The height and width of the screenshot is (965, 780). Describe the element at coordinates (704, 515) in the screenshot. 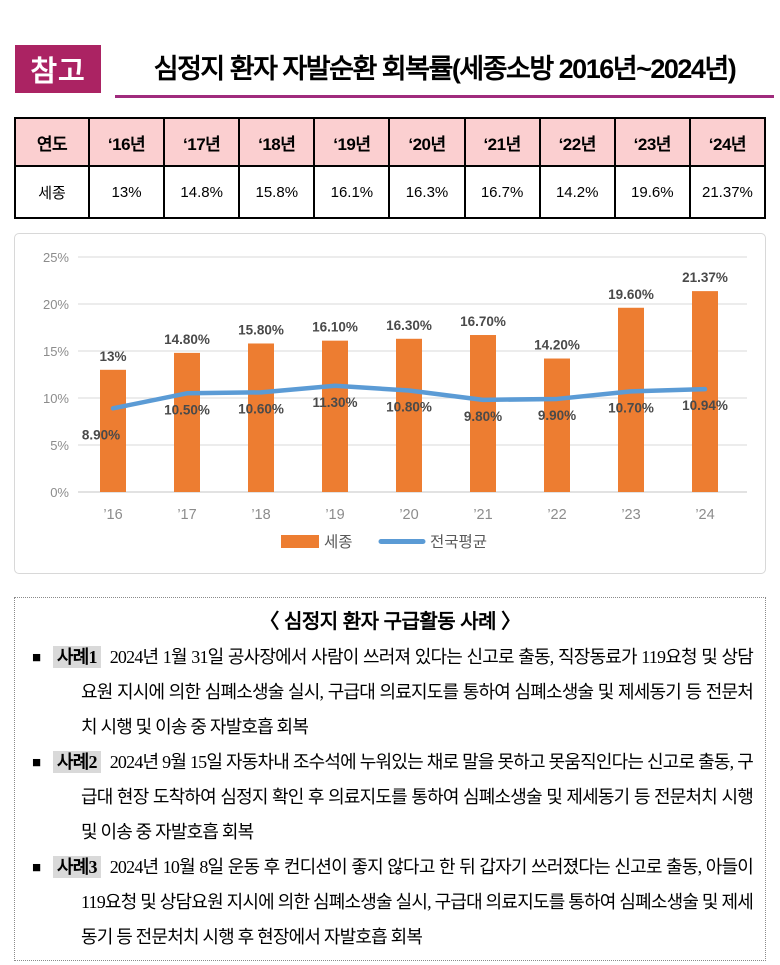

I see `x-tick-label: ’24` at that location.